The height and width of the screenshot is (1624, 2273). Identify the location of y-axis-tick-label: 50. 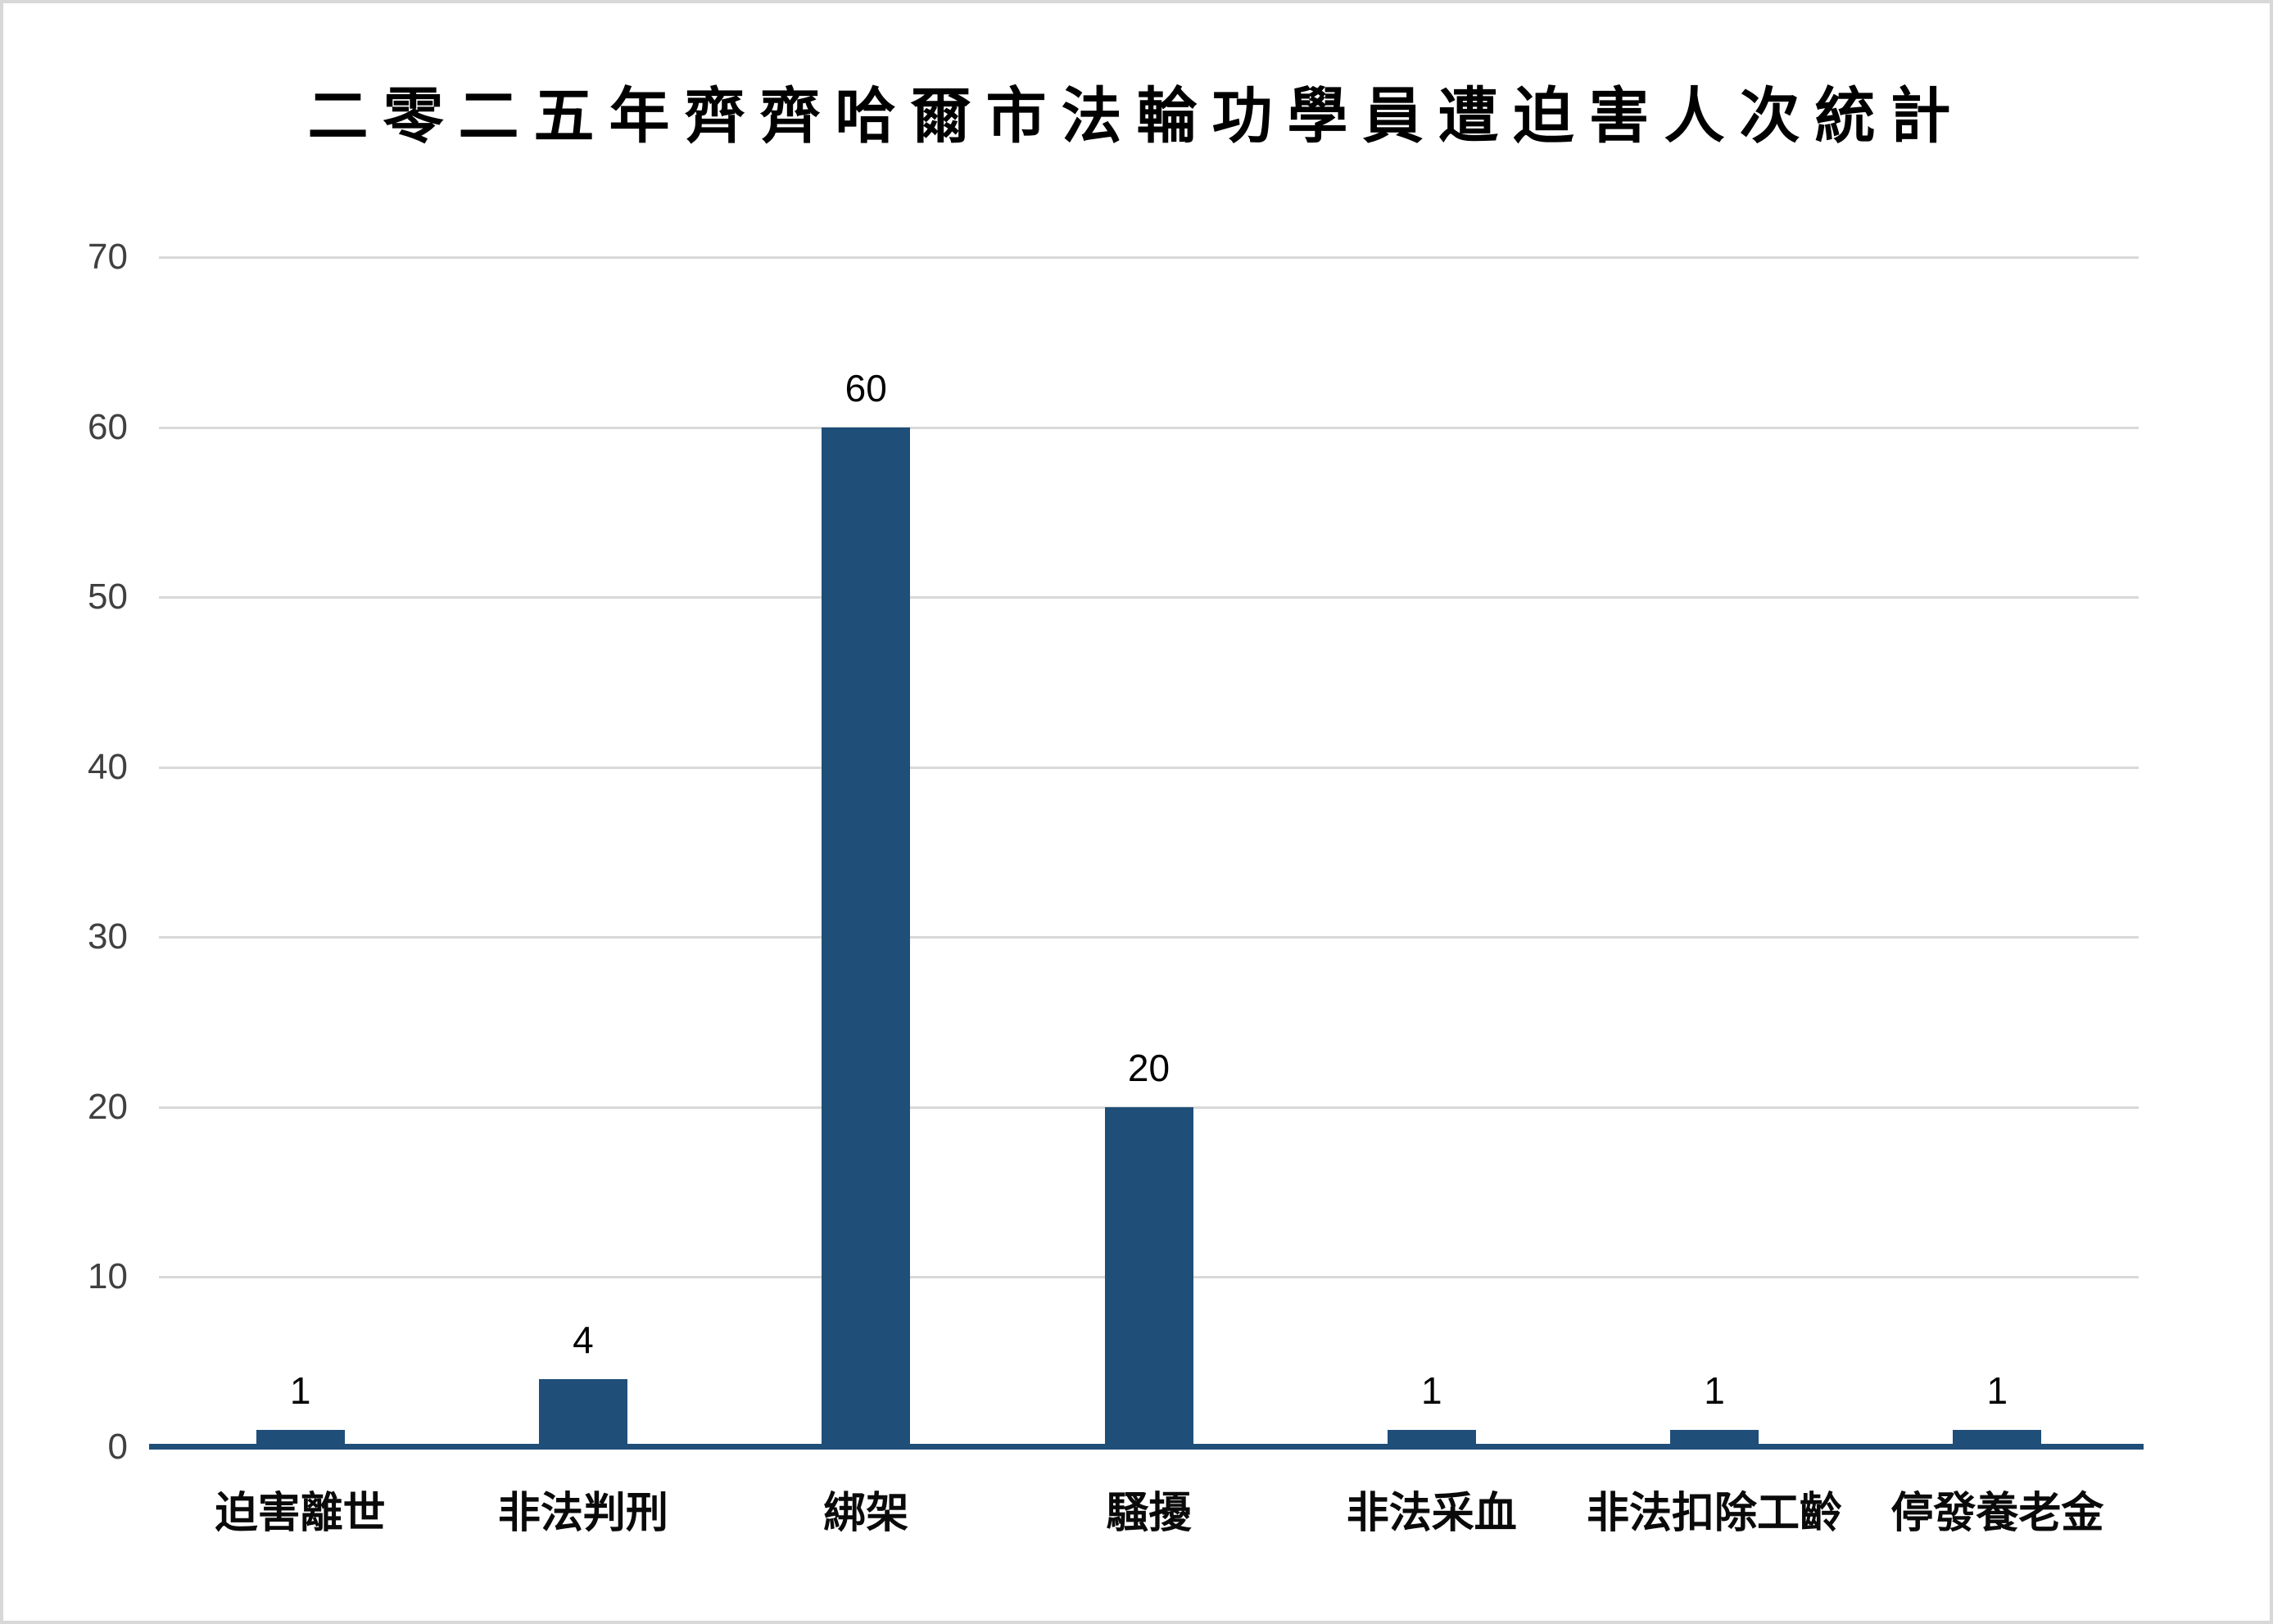
(108, 597).